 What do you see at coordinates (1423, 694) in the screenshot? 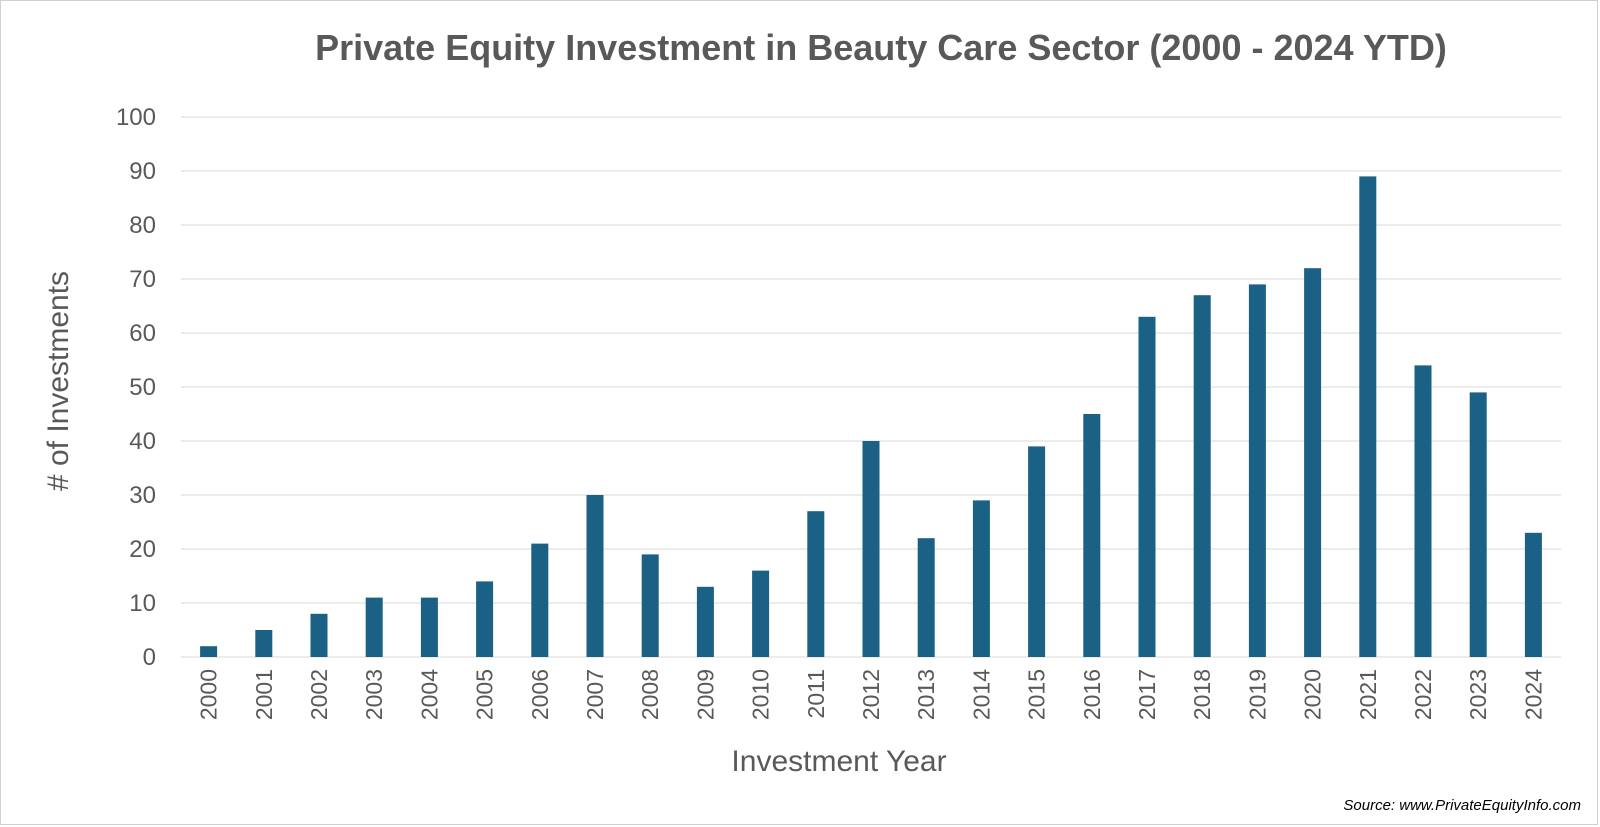
I see `x-tick-label: 2022` at bounding box center [1423, 694].